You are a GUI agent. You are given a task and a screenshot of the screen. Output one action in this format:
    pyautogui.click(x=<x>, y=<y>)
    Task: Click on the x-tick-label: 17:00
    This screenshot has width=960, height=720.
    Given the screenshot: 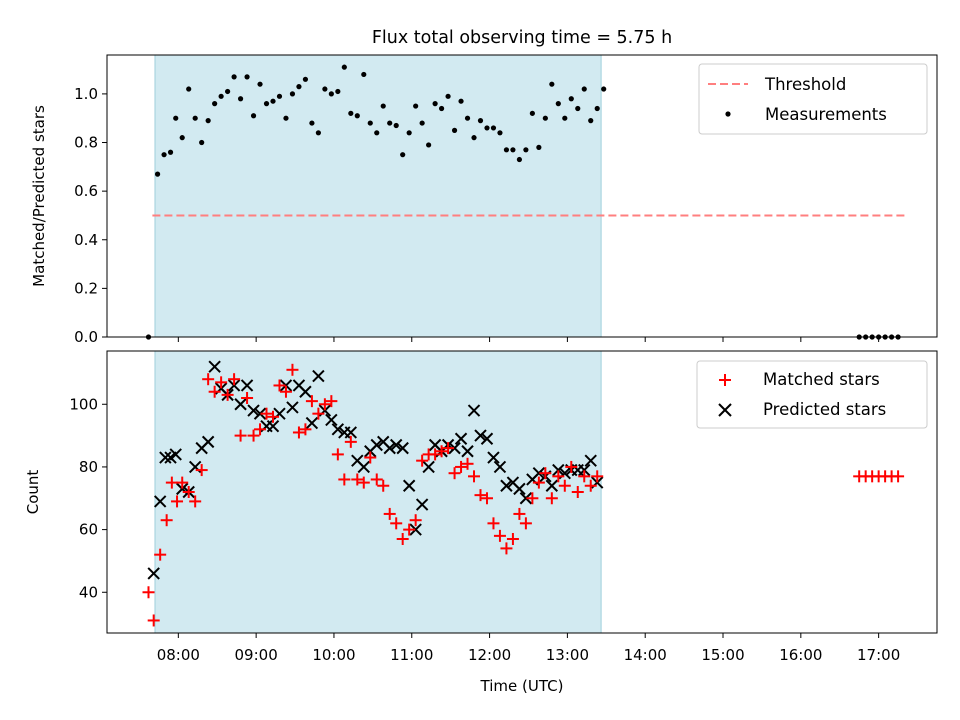 What is the action you would take?
    pyautogui.click(x=878, y=655)
    